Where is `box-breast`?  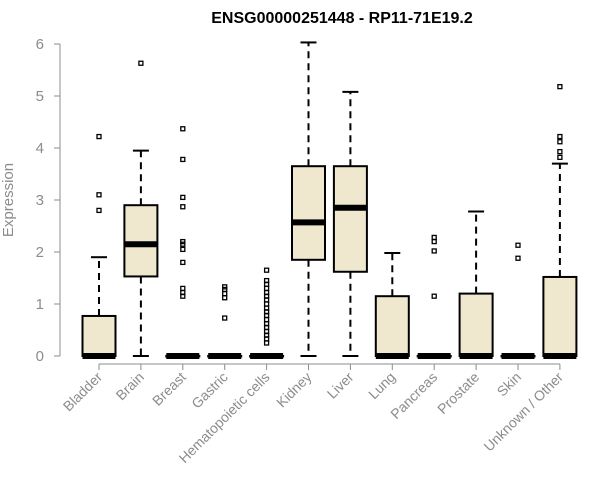 box-breast is located at coordinates (183, 242).